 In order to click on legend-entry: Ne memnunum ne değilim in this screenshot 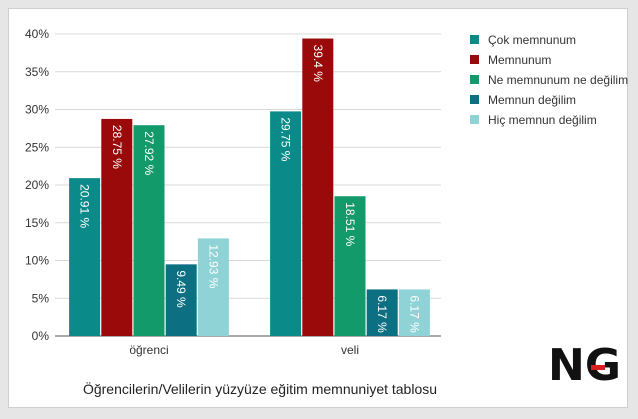, I will do `click(558, 80)`.